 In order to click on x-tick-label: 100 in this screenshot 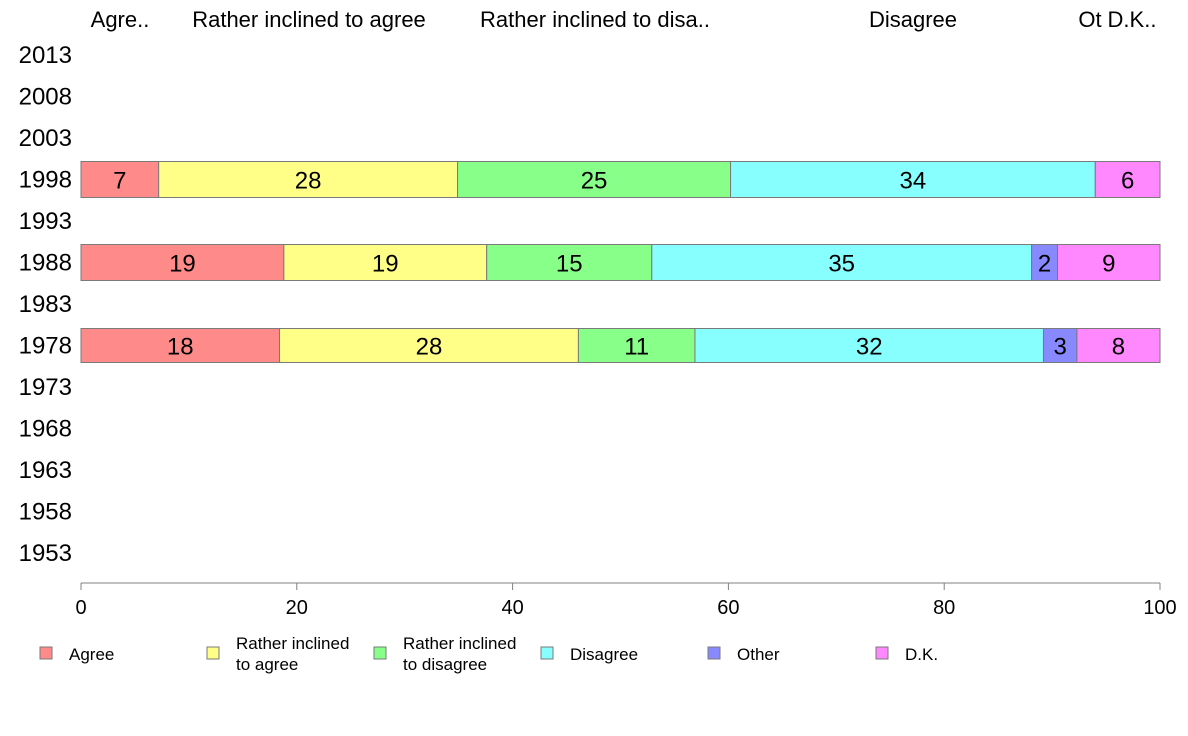, I will do `click(1159, 608)`.